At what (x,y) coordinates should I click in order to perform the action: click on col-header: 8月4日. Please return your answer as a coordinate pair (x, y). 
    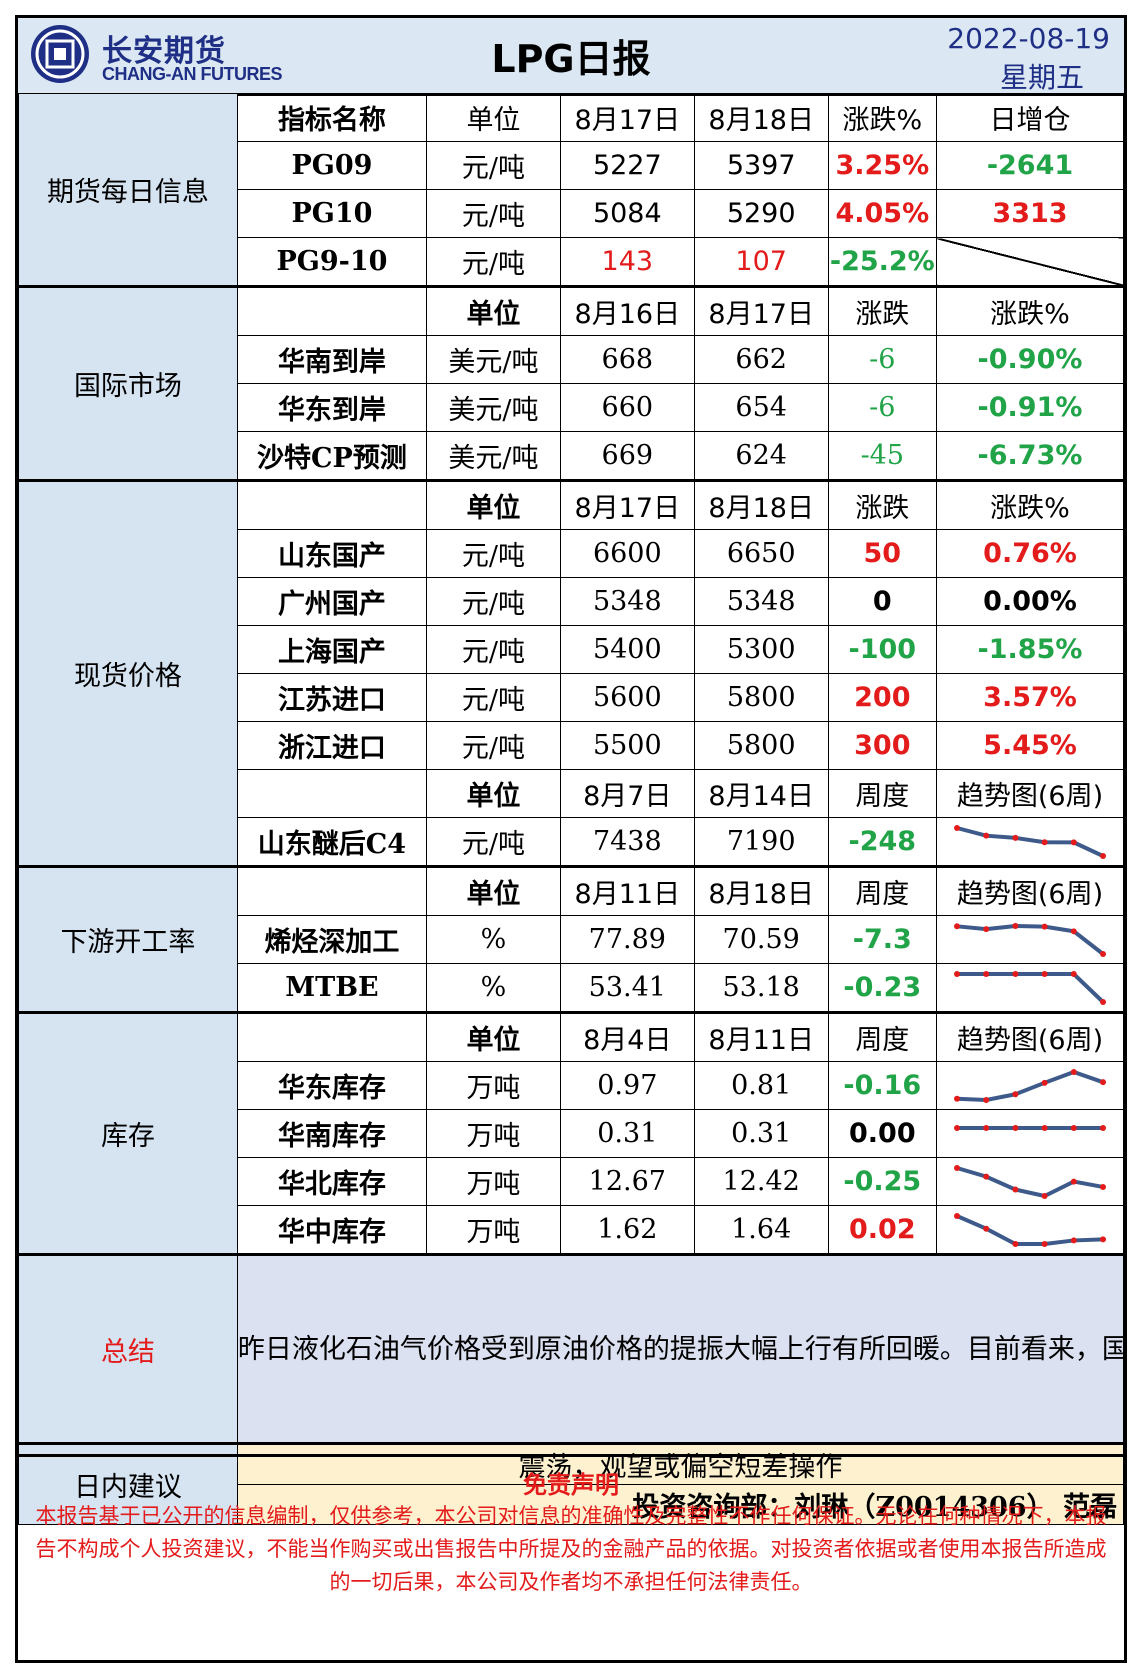
    Looking at the image, I should click on (627, 1036).